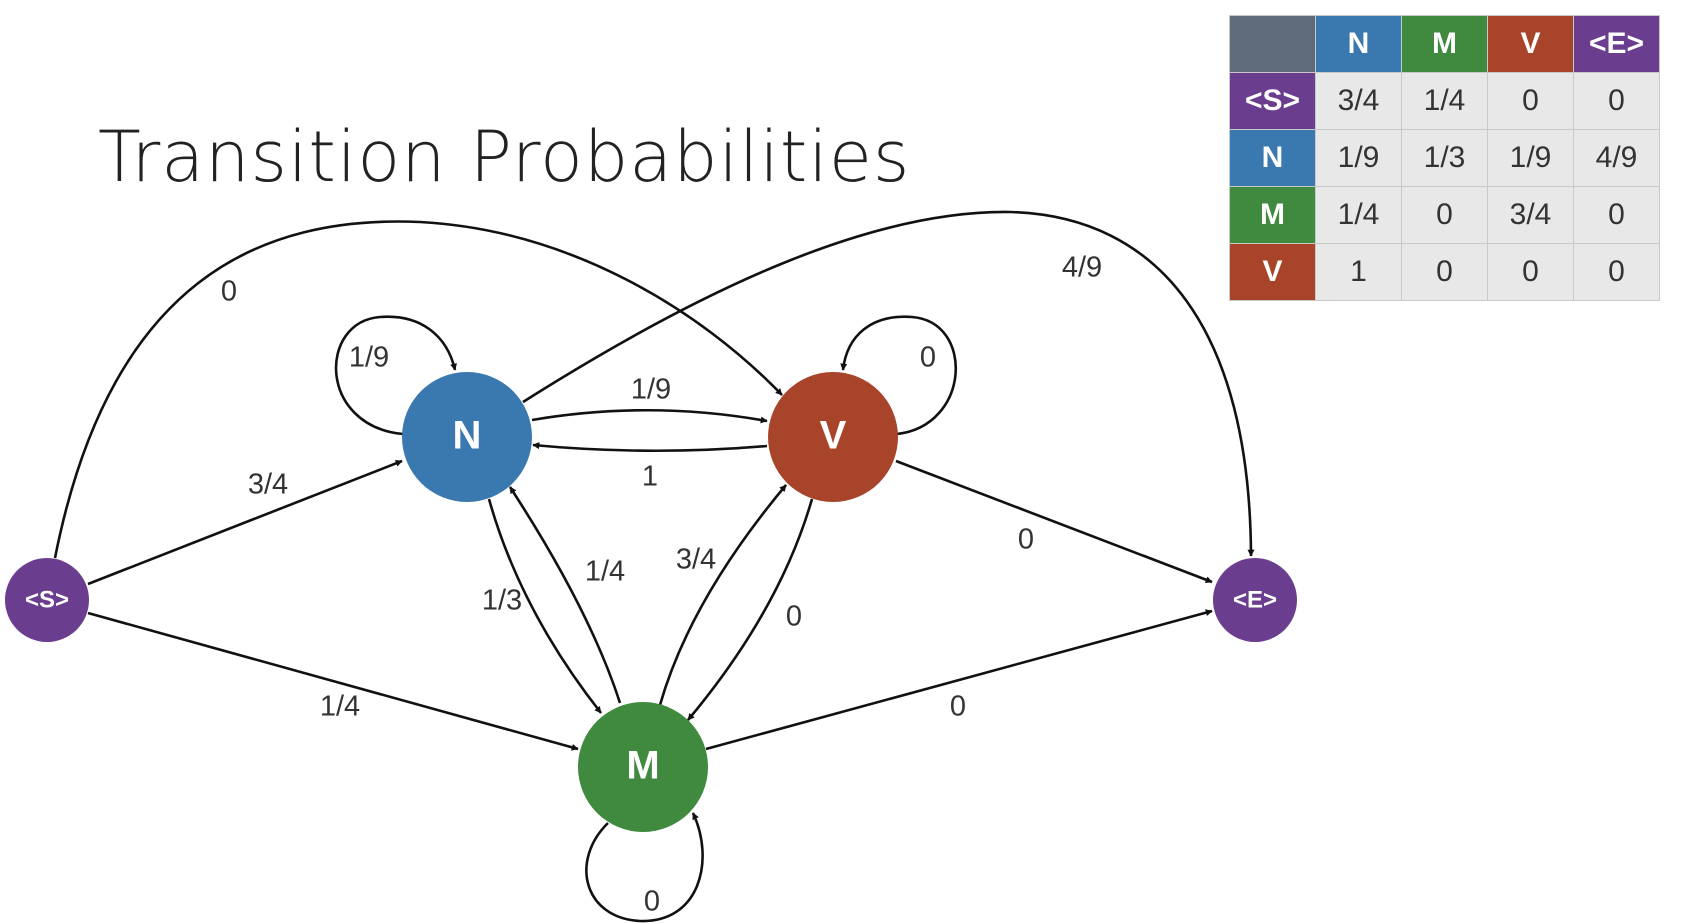  Describe the element at coordinates (1272, 158) in the screenshot. I see `row-header-n: N` at that location.